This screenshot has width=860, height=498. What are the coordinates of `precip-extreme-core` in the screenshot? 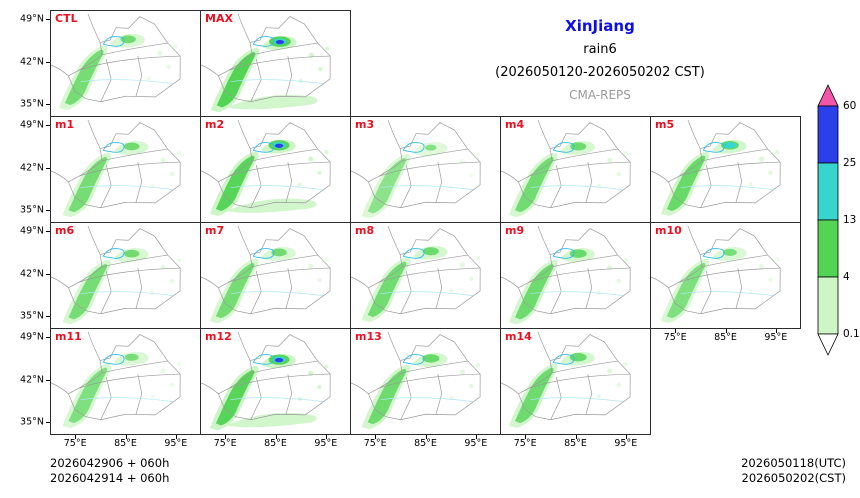 It's located at (279, 360).